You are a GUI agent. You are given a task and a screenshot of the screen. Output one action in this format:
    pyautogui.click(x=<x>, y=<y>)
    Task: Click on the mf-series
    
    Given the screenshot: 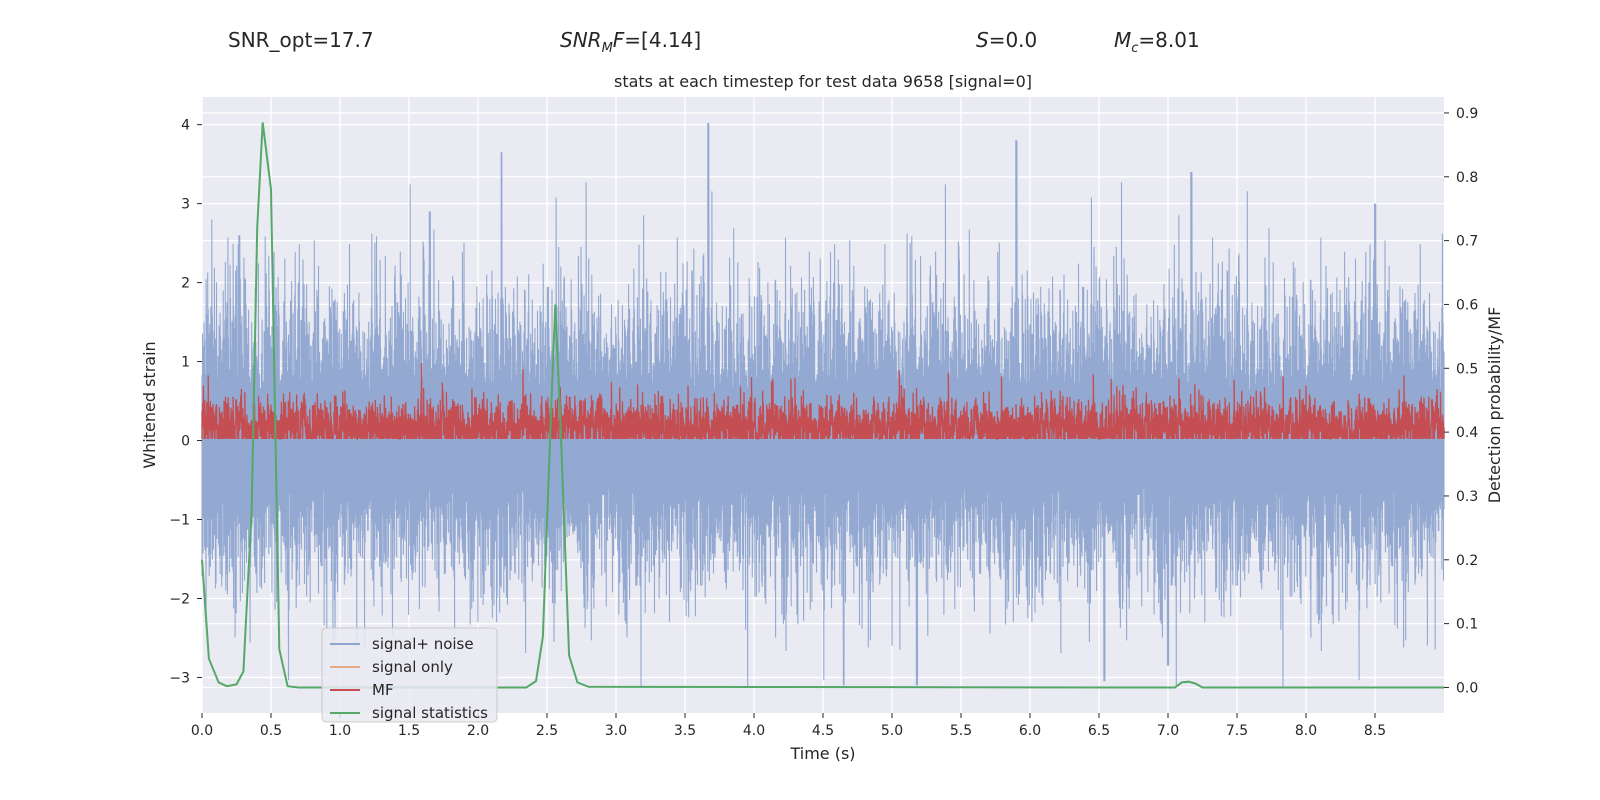 What is the action you would take?
    pyautogui.click(x=823, y=402)
    